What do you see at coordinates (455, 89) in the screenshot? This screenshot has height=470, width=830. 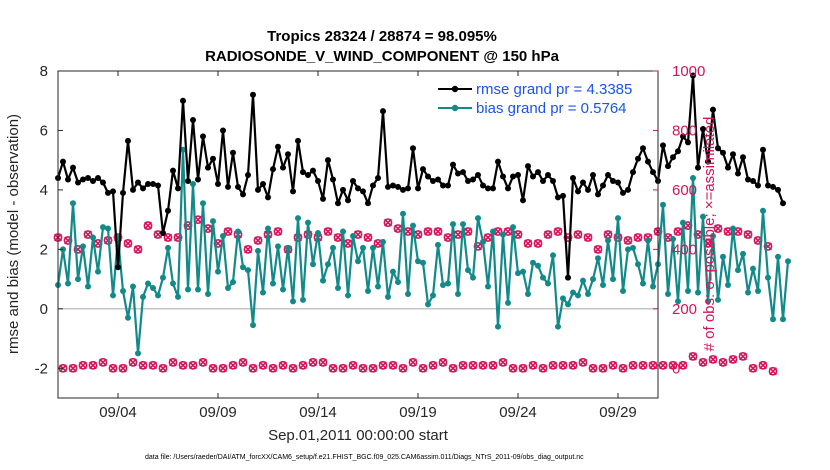 I see `legend-rmse-marker` at bounding box center [455, 89].